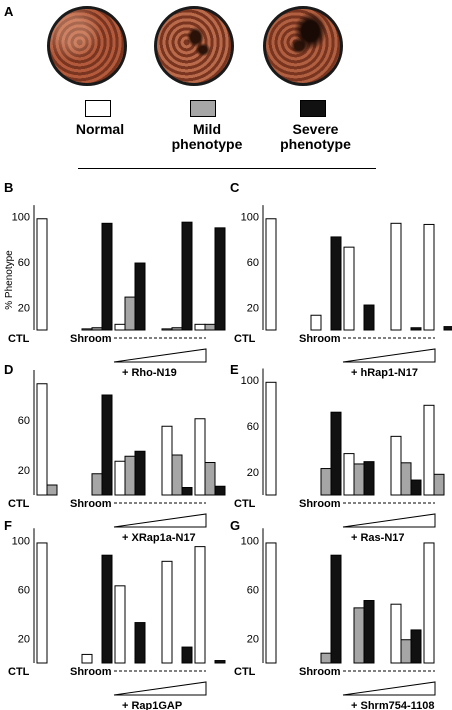 The width and height of the screenshot is (452, 710). What do you see at coordinates (234, 369) in the screenshot?
I see `panel-letter-e: E` at bounding box center [234, 369].